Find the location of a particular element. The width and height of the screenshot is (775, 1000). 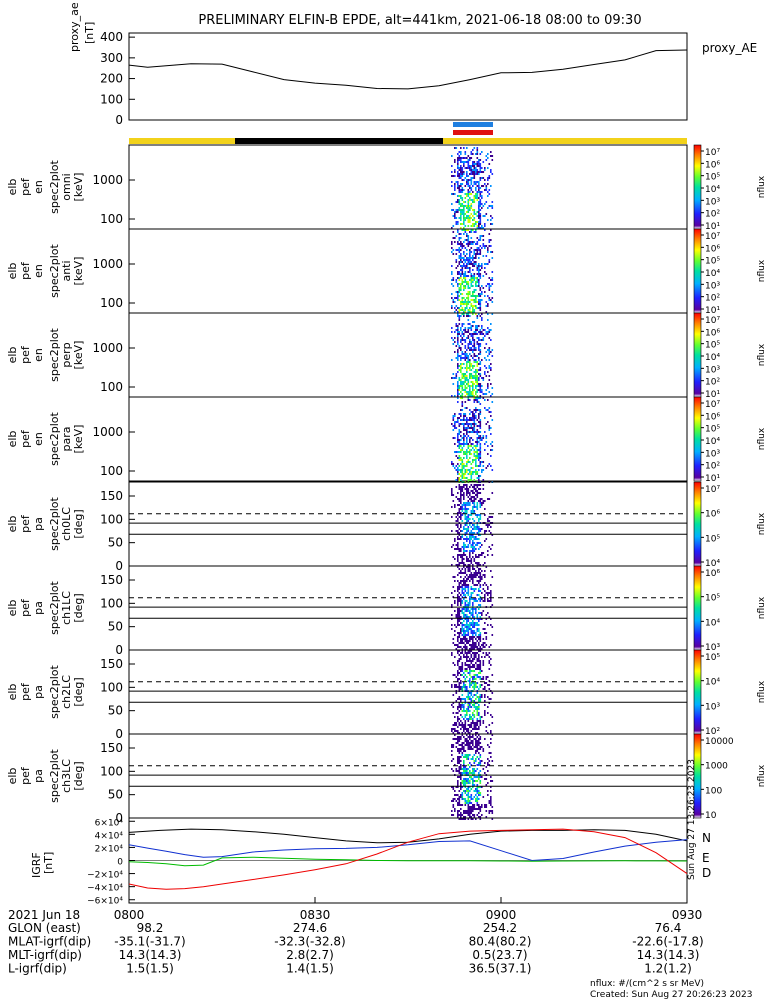

colorbar-tick-label: 10² is located at coordinates (712, 215).